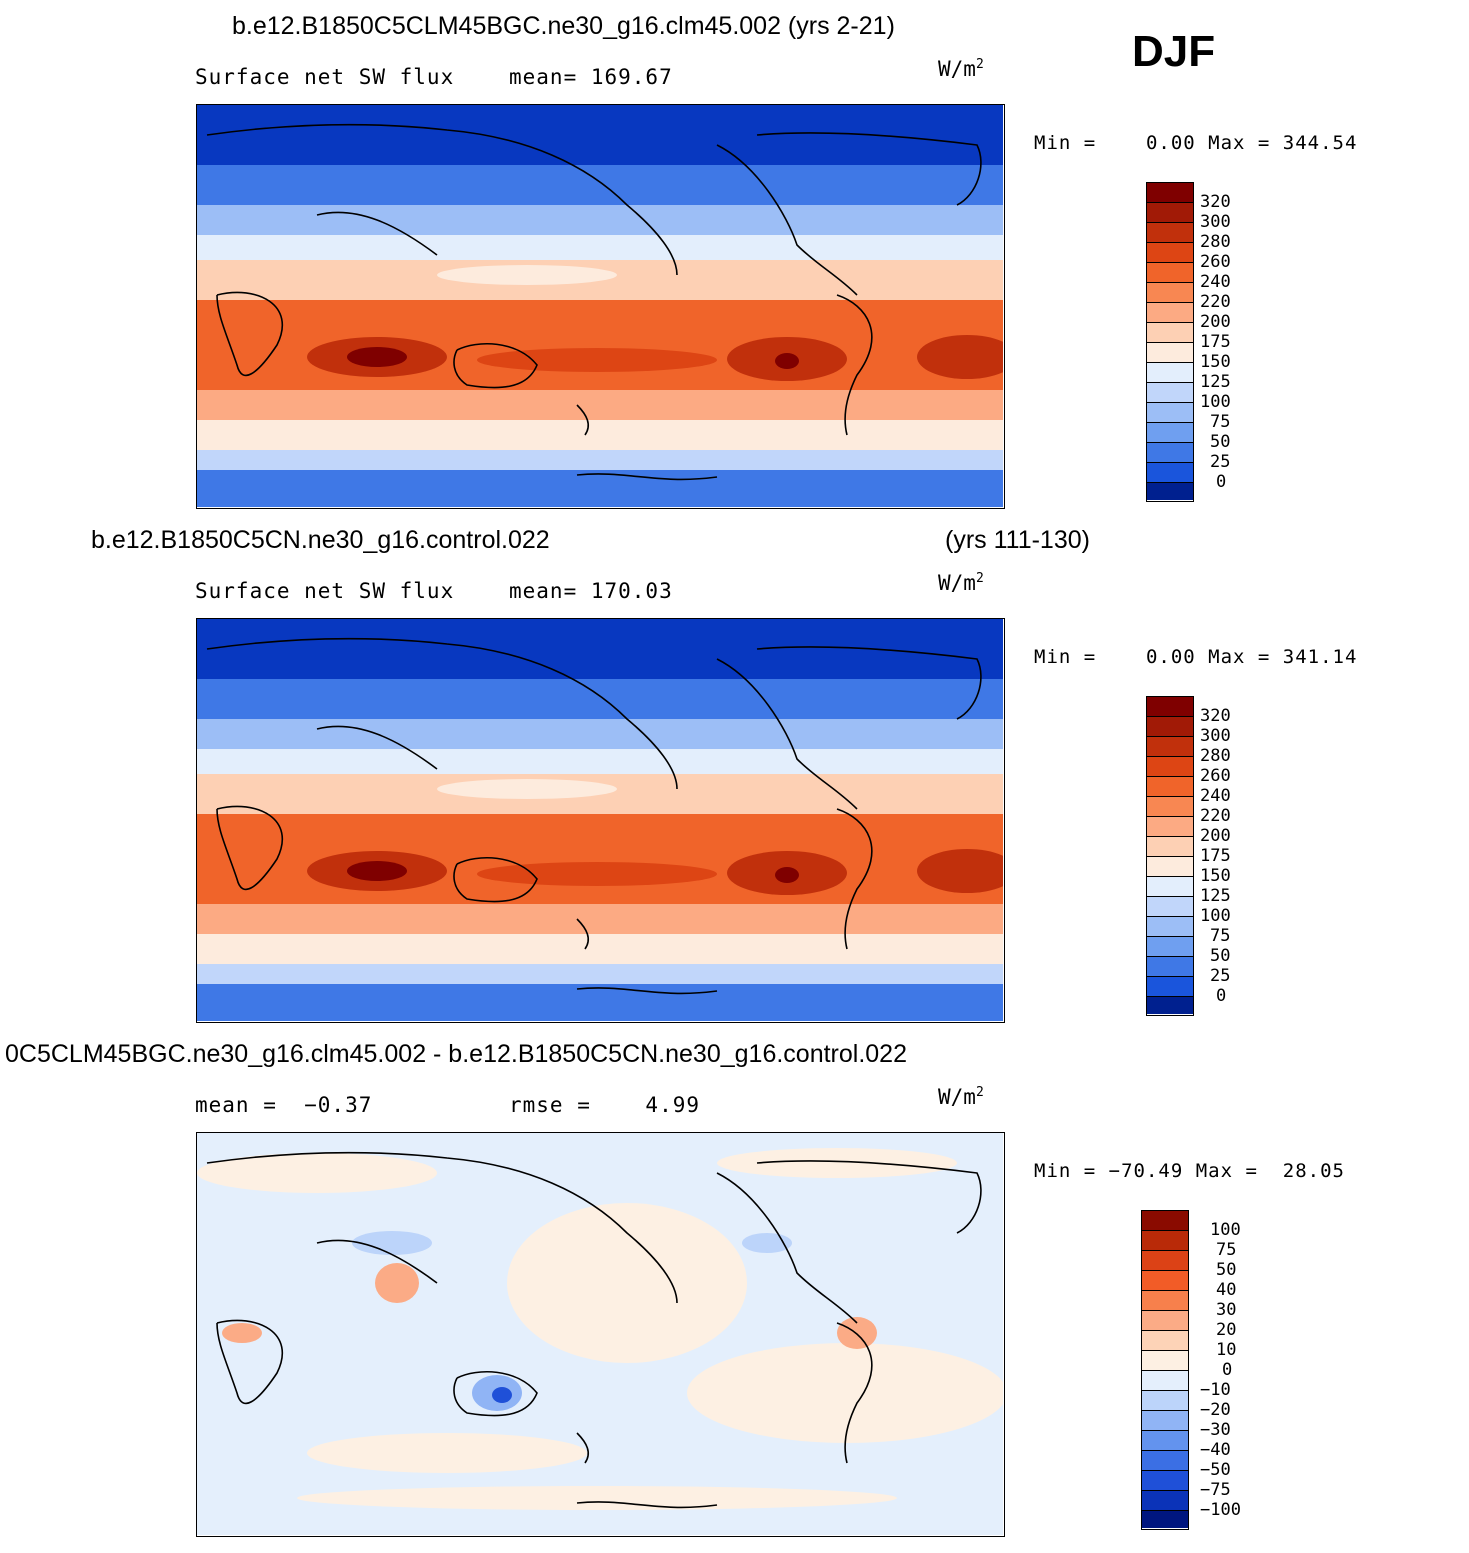 This screenshot has width=1469, height=1553. Describe the element at coordinates (320, 540) in the screenshot. I see `panel2-title: b.e12.B1850C5CN.ne30_g16.control.022` at that location.